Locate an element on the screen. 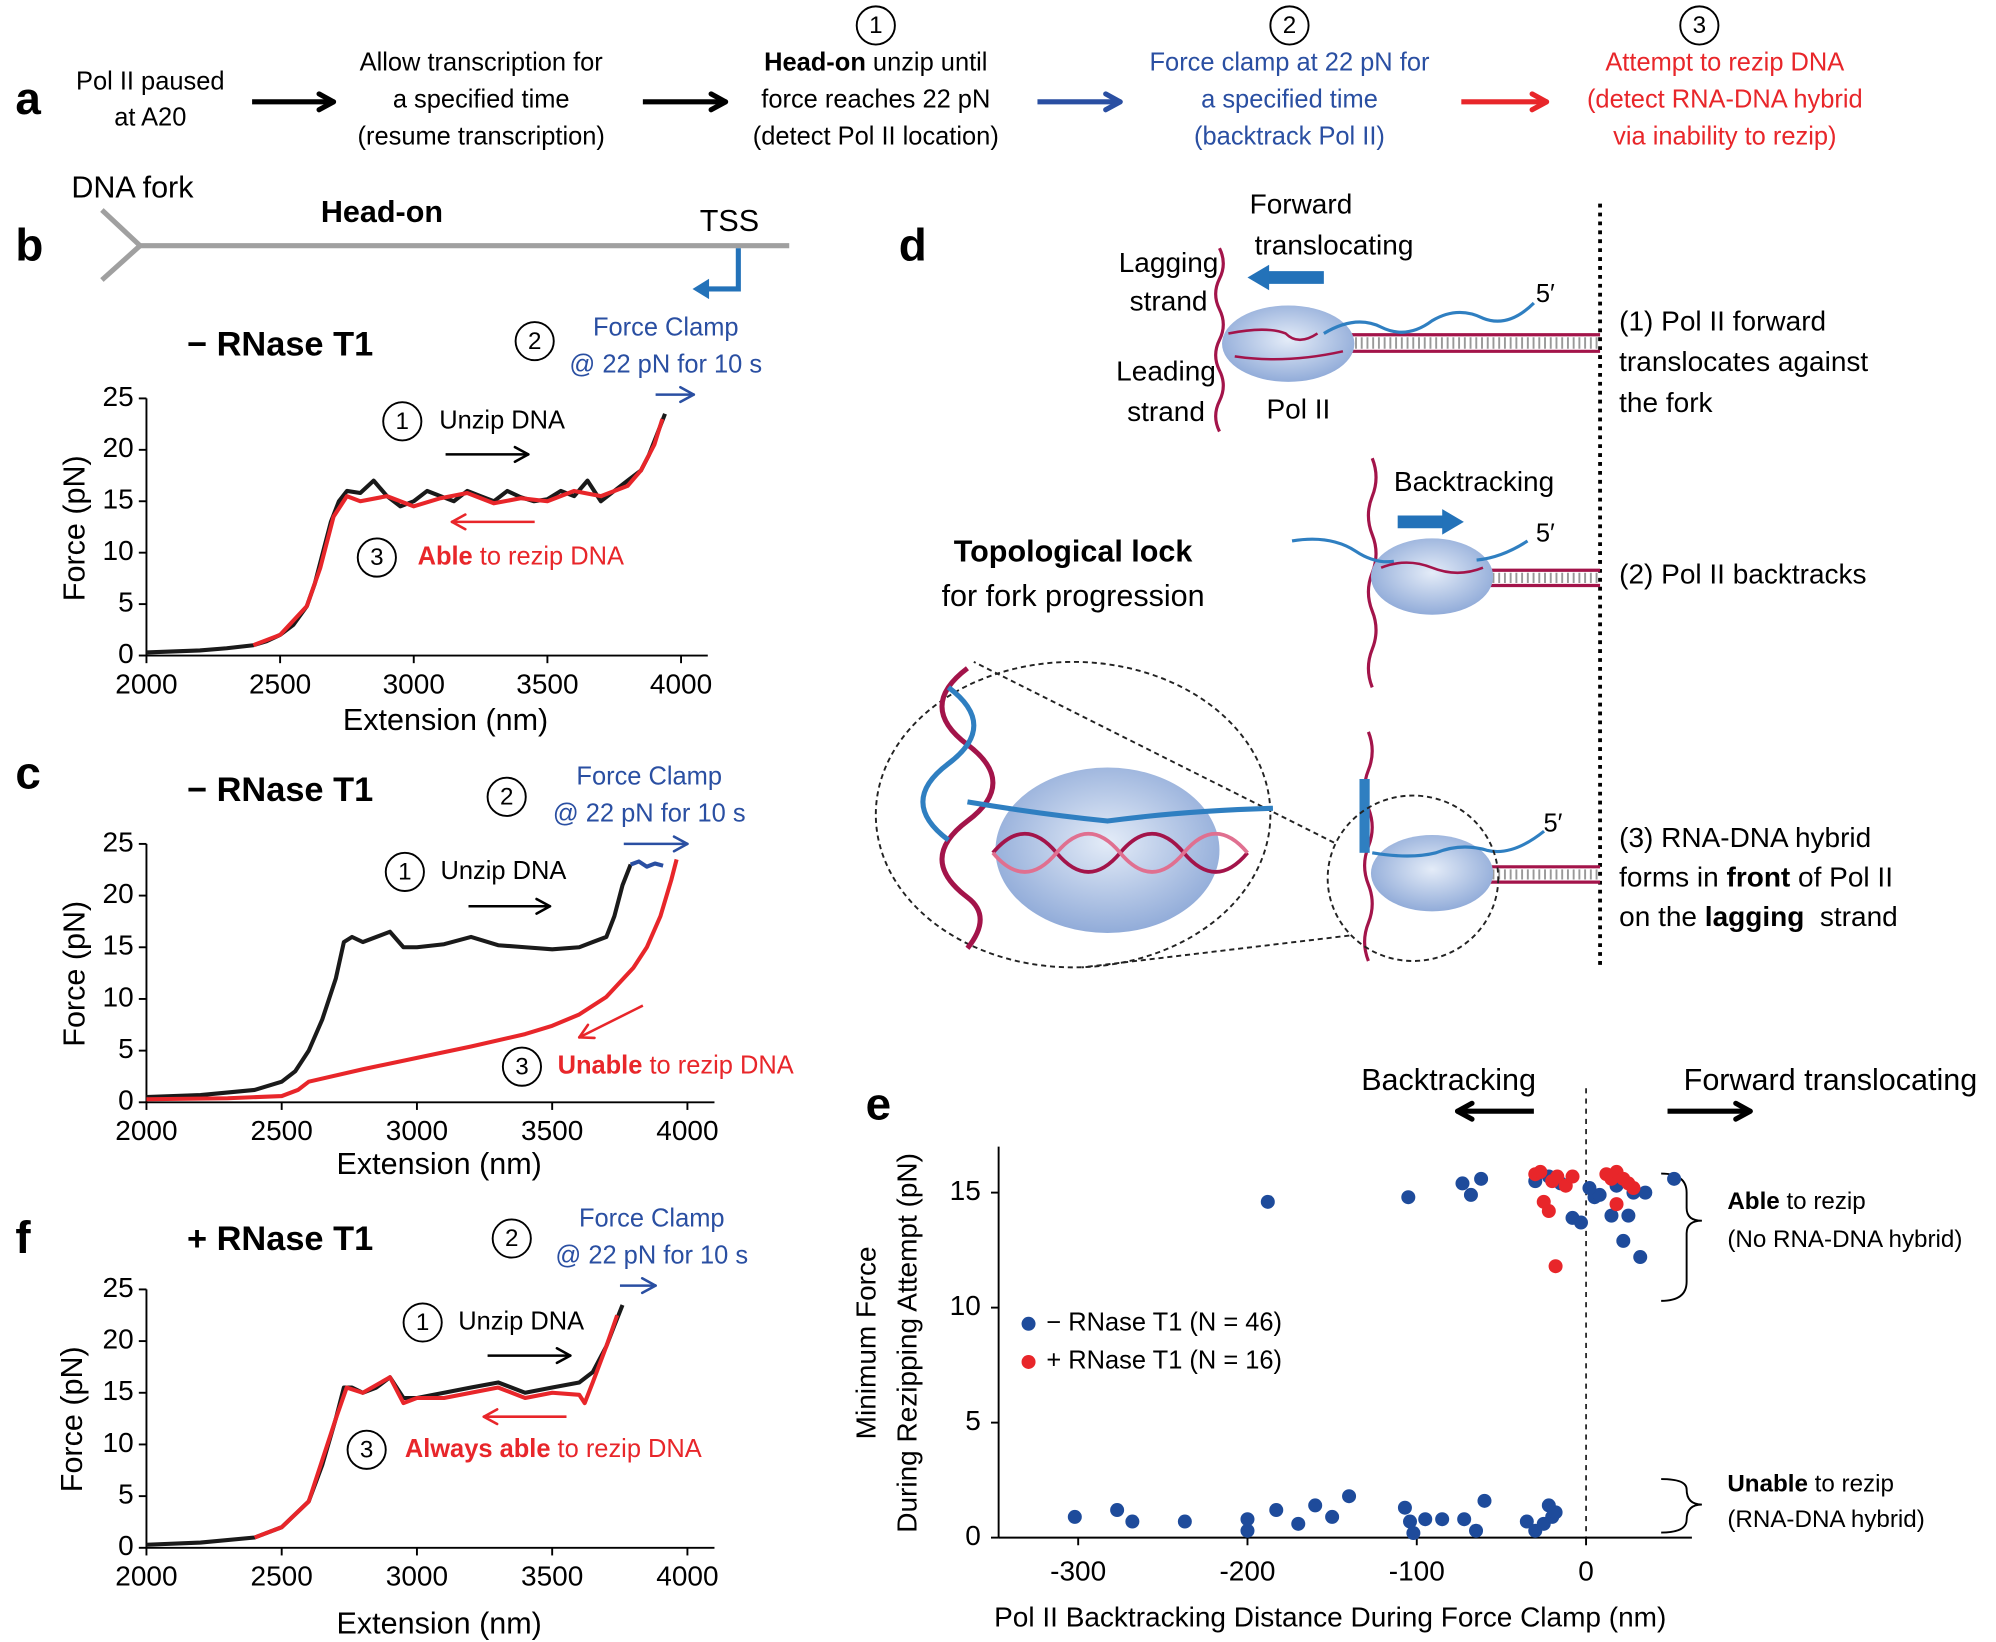  legend-marker is located at coordinates (1028, 1361).